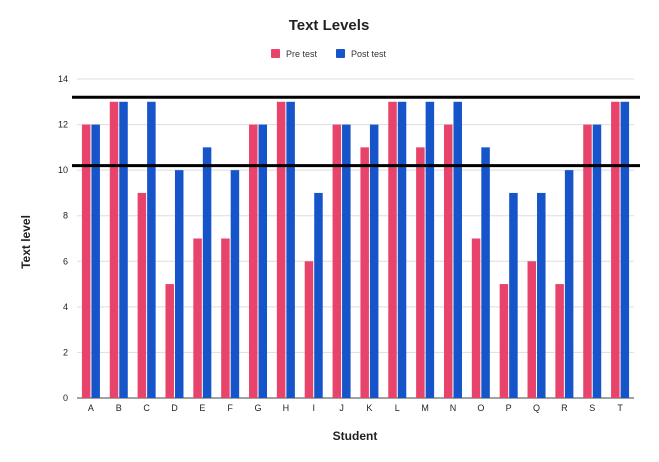 The width and height of the screenshot is (659, 462). Describe the element at coordinates (329, 54) in the screenshot. I see `legend: Pre test Post test` at that location.